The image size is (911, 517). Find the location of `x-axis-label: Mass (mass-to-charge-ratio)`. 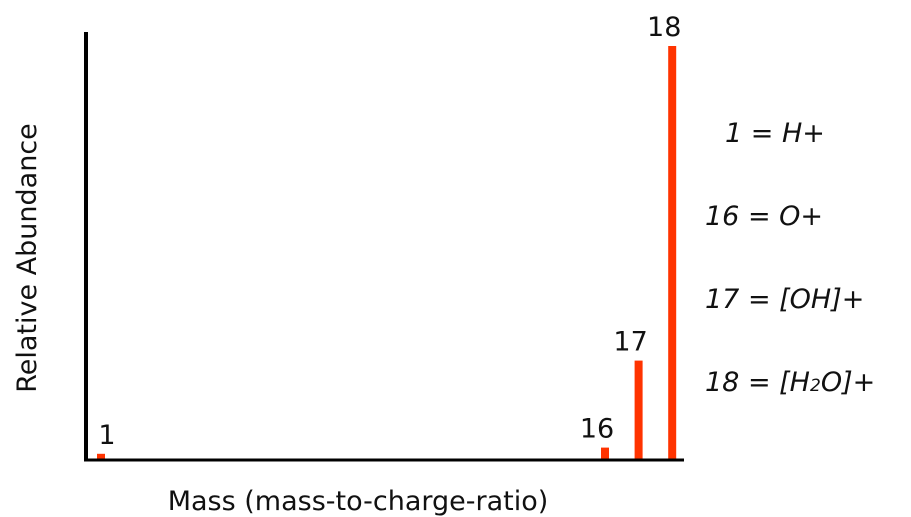

x-axis-label: Mass (mass-to-charge-ratio) is located at coordinates (358, 501).